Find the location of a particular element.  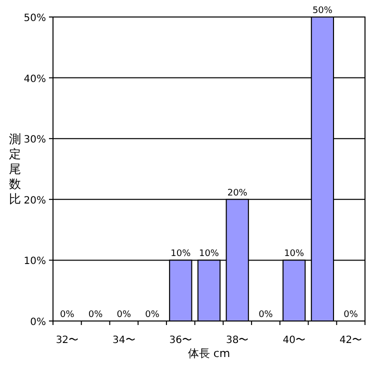

x-tick-label: 36〜 is located at coordinates (180, 340).